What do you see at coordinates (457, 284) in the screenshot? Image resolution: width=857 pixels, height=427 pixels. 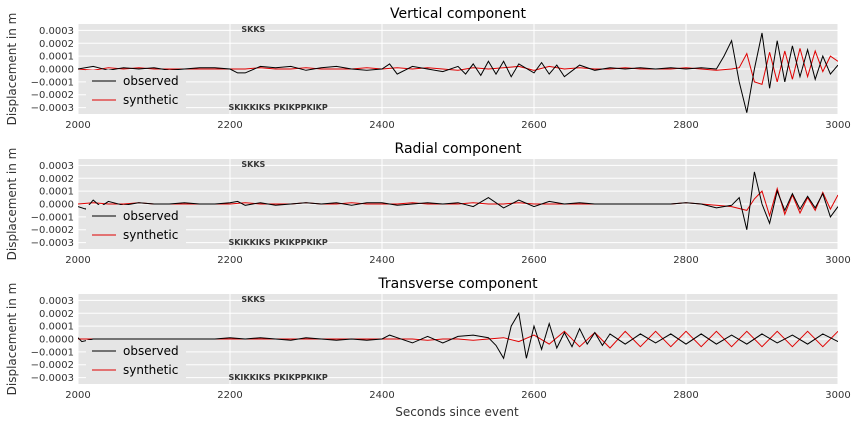 I see `panel-title: Transverse component` at bounding box center [457, 284].